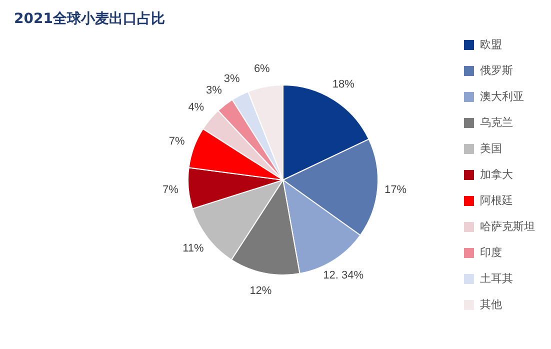 Image resolution: width=551 pixels, height=349 pixels. I want to click on legend-label: 印度, so click(491, 252).